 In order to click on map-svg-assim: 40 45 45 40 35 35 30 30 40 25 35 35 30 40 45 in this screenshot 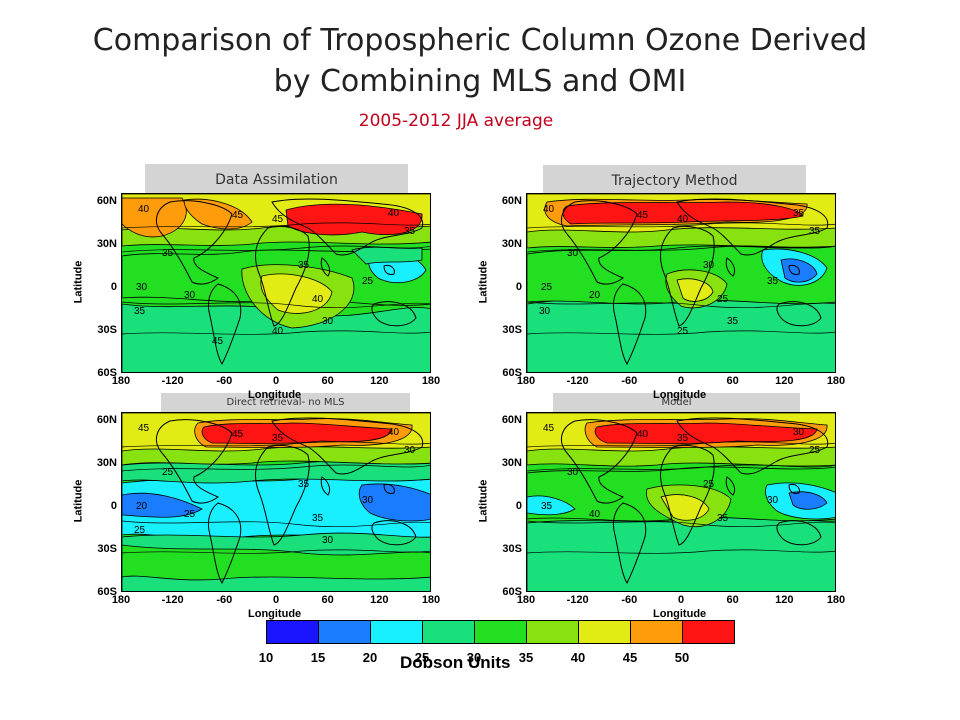, I will do `click(276, 283)`.